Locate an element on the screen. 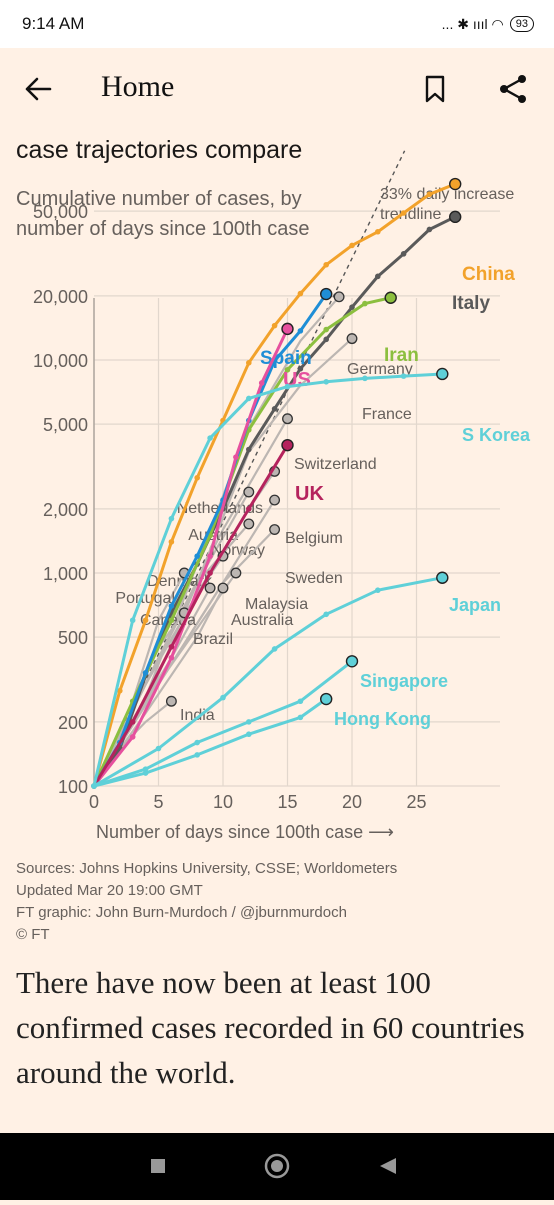 The height and width of the screenshot is (1205, 554). series-label-sweden: Sweden is located at coordinates (314, 578).